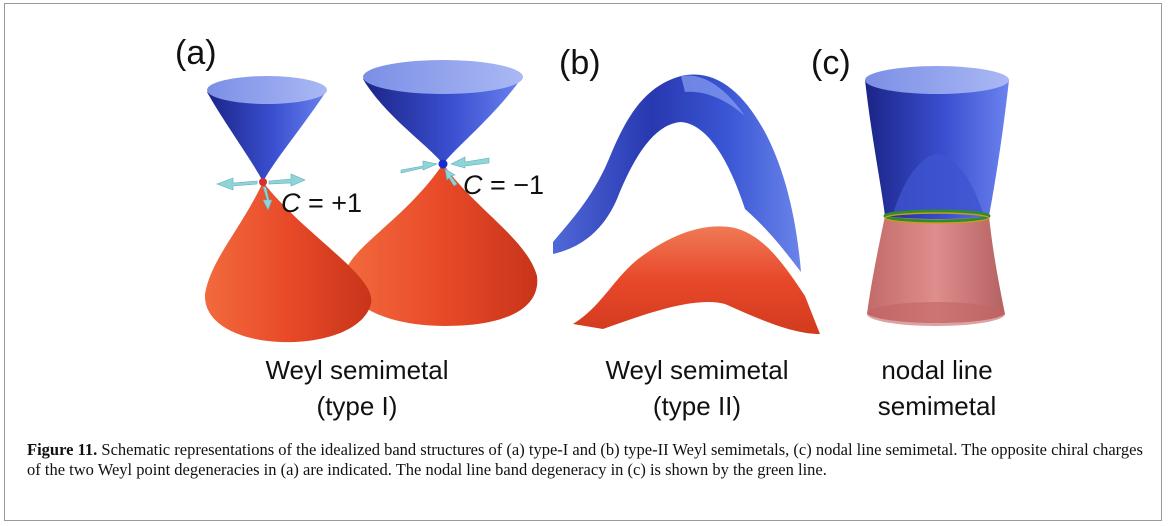 This screenshot has height=526, width=1168. I want to click on panel-c-caption: nodal line semimetal, so click(937, 388).